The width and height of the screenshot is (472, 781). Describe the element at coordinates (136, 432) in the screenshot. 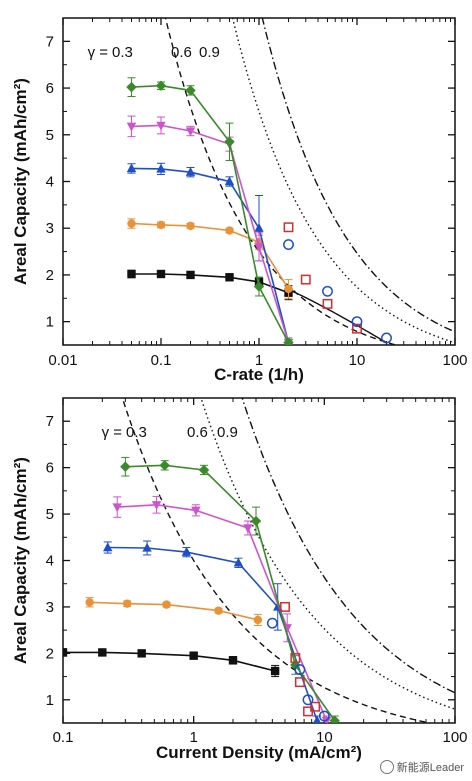

I see `gamma-label-0.3: 0.3` at that location.